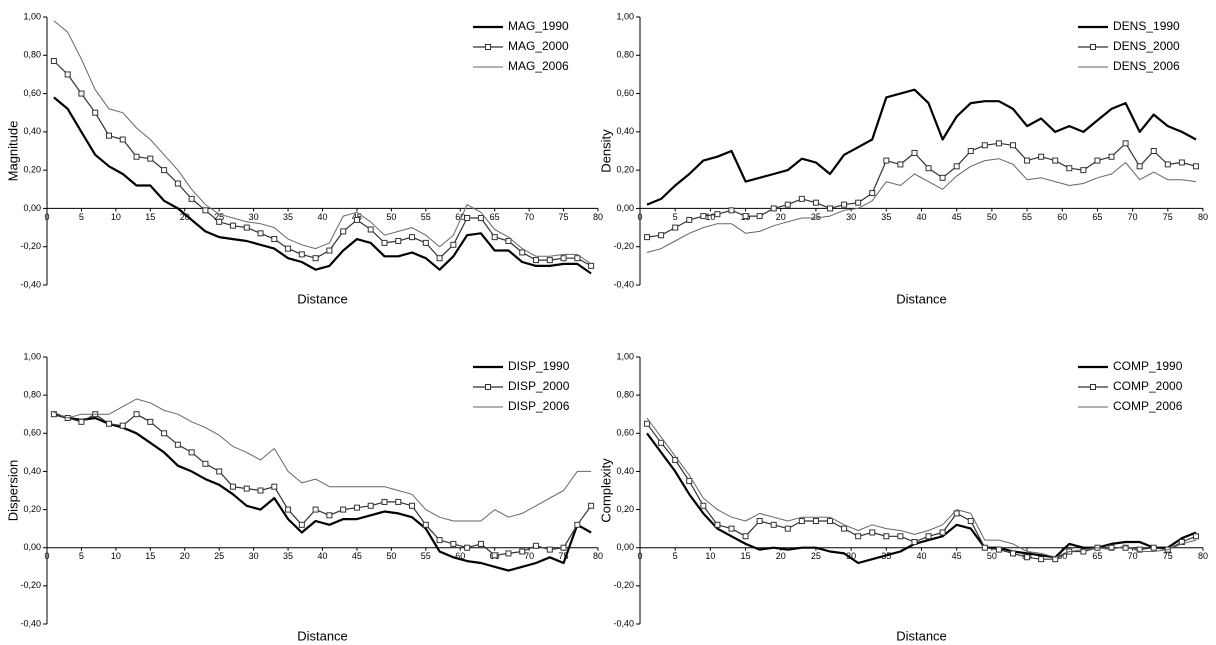  I want to click on x-tick-label: 40, so click(921, 556).